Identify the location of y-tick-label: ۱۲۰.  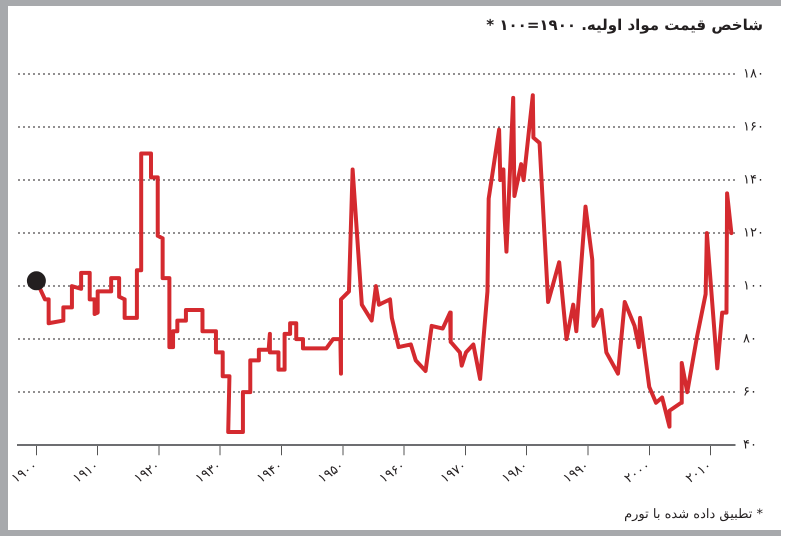
(753, 232).